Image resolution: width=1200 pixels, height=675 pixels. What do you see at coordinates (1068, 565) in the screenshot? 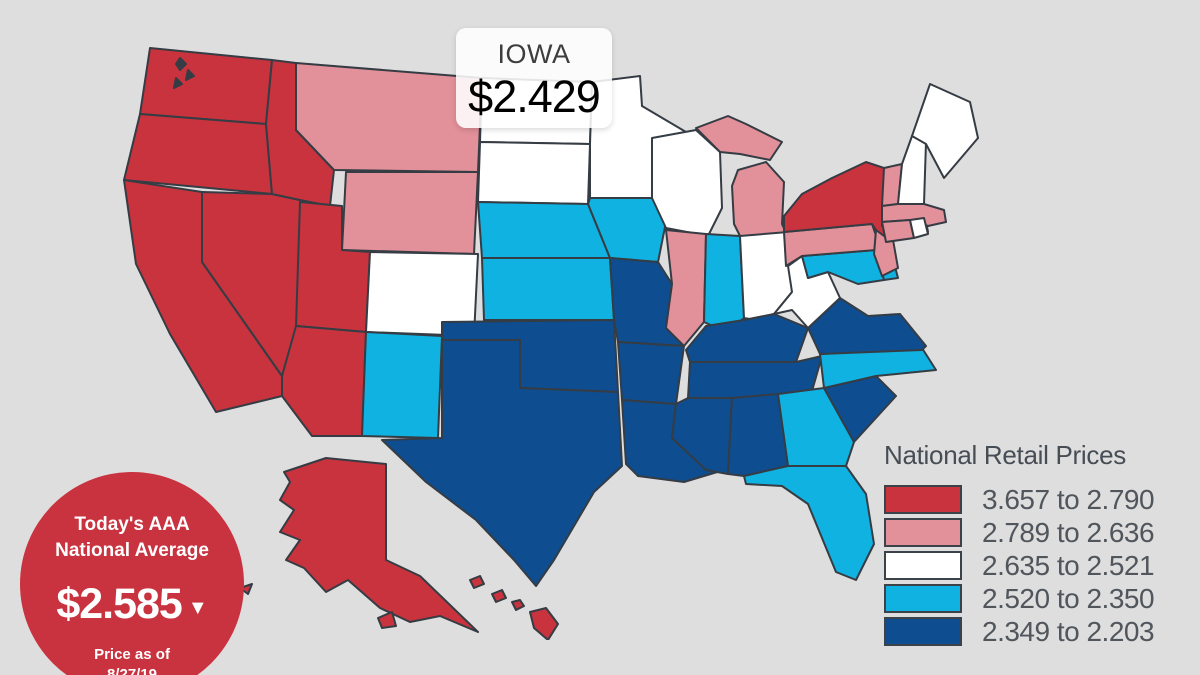
I see `legend-label-2: 2.635 to 2.521` at bounding box center [1068, 565].